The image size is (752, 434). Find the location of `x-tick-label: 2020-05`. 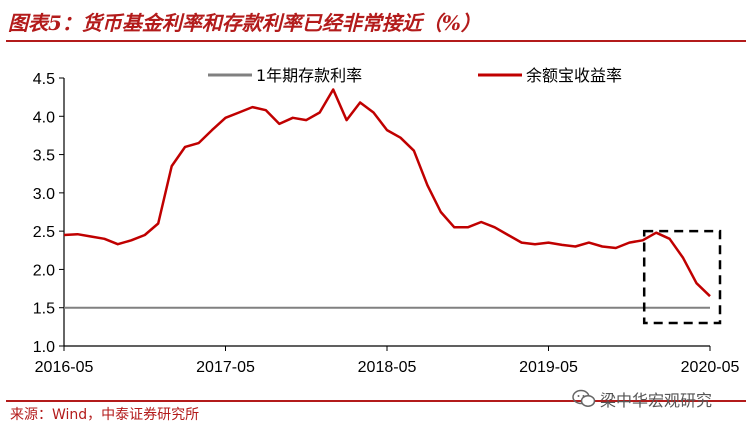

x-tick-label: 2020-05 is located at coordinates (710, 367).